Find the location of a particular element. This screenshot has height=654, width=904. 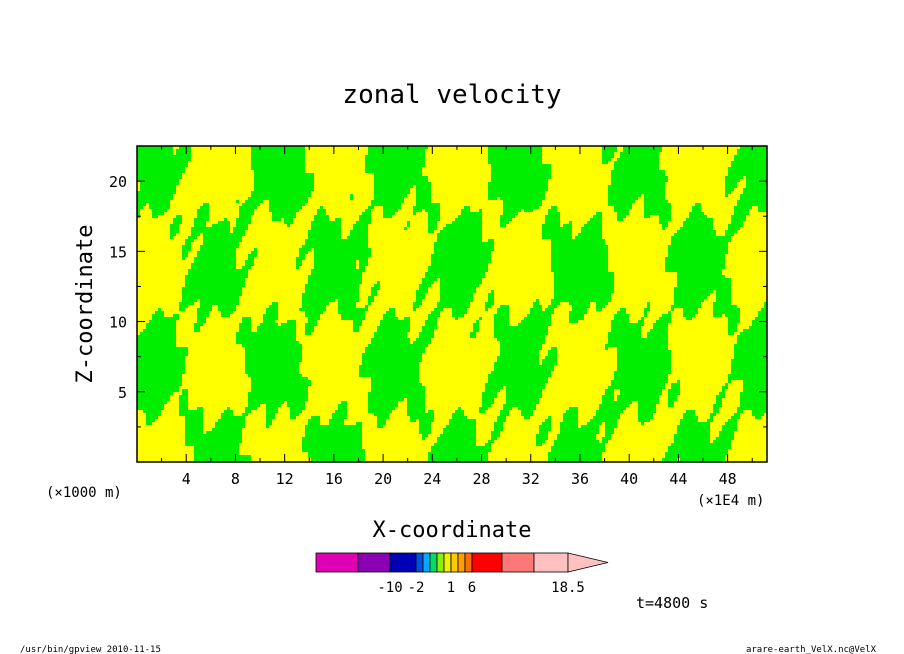

x-axis-label: X-coordinate is located at coordinates (452, 530).